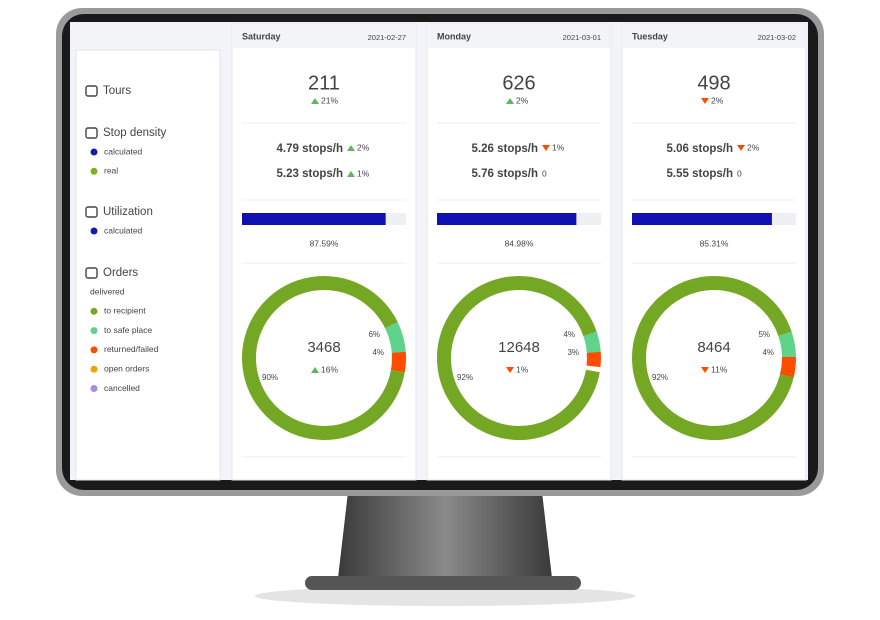  Describe the element at coordinates (777, 37) in the screenshot. I see `date: 2021-03-02` at that location.